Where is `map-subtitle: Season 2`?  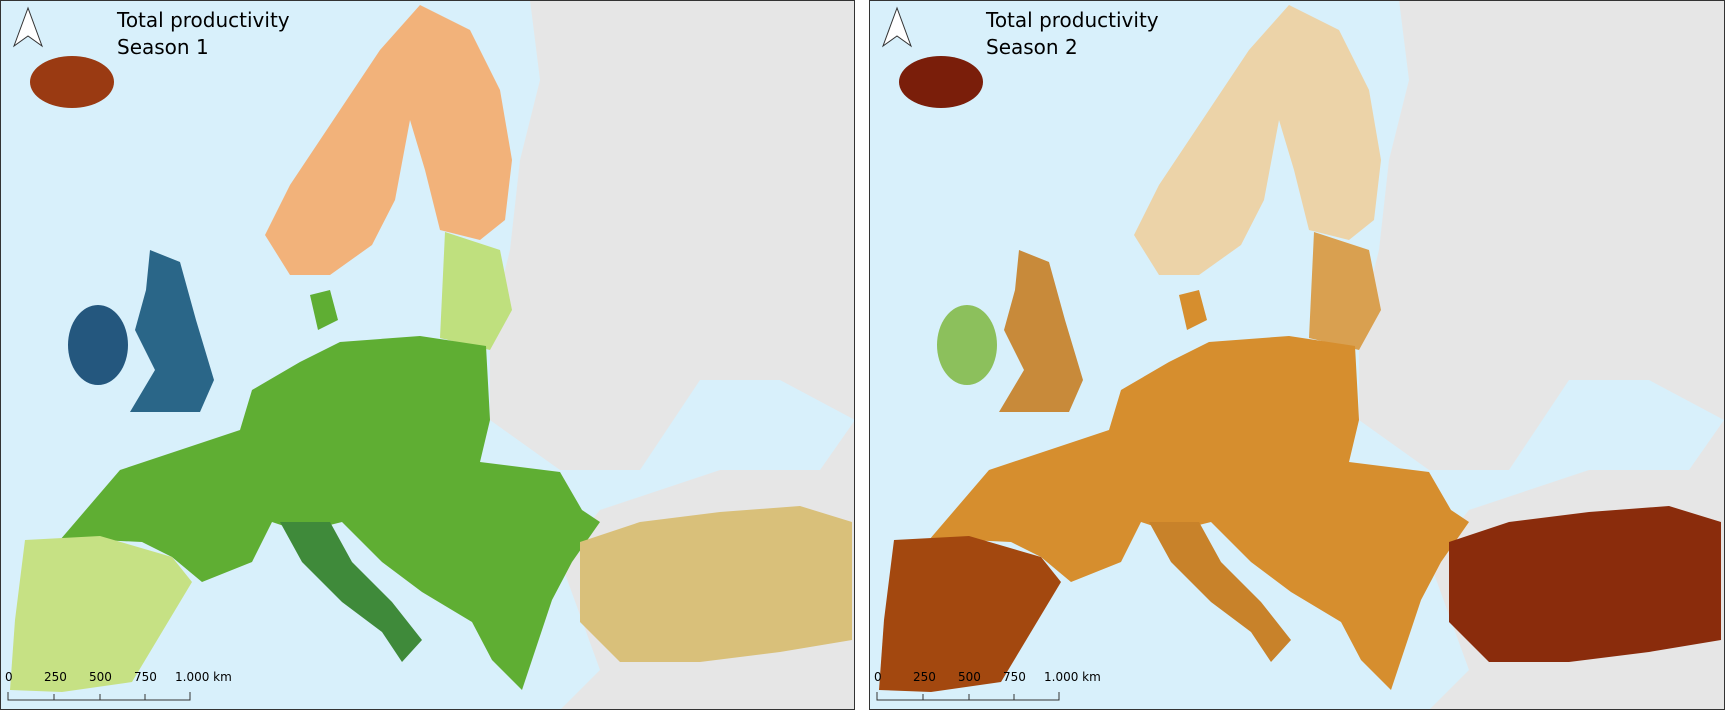
map-subtitle: Season 2 is located at coordinates (1032, 47).